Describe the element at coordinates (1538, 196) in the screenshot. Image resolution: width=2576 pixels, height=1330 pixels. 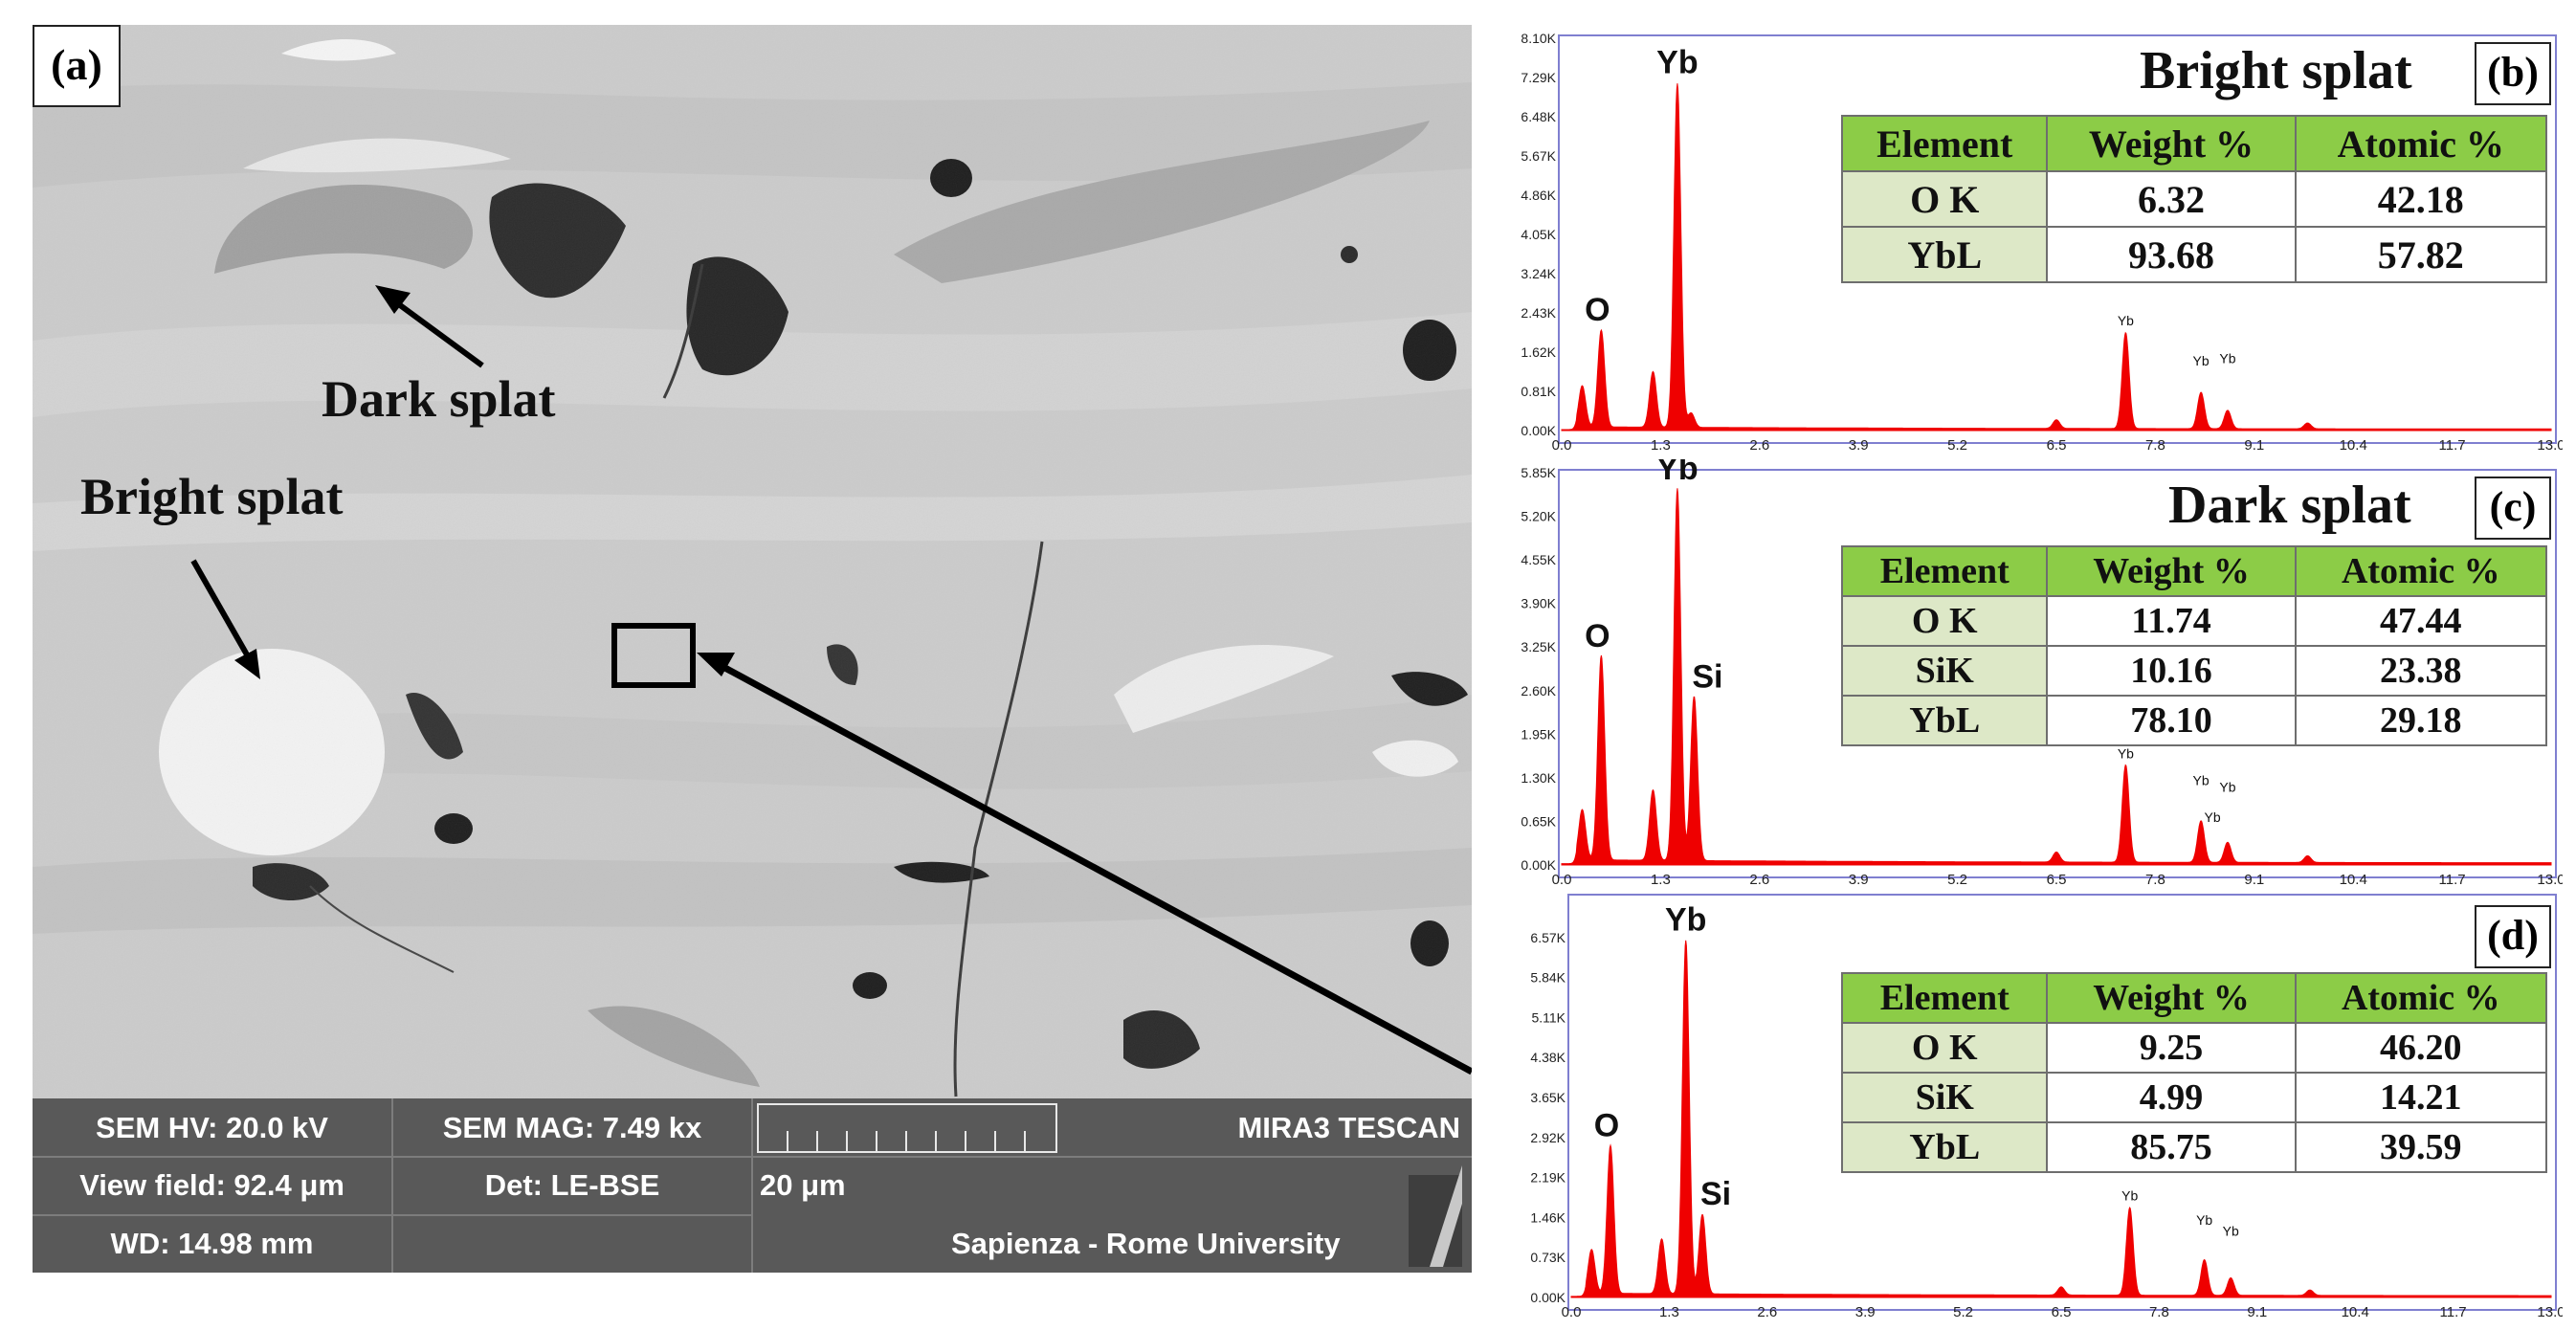
I see `y-tick-label: 4.86K` at that location.